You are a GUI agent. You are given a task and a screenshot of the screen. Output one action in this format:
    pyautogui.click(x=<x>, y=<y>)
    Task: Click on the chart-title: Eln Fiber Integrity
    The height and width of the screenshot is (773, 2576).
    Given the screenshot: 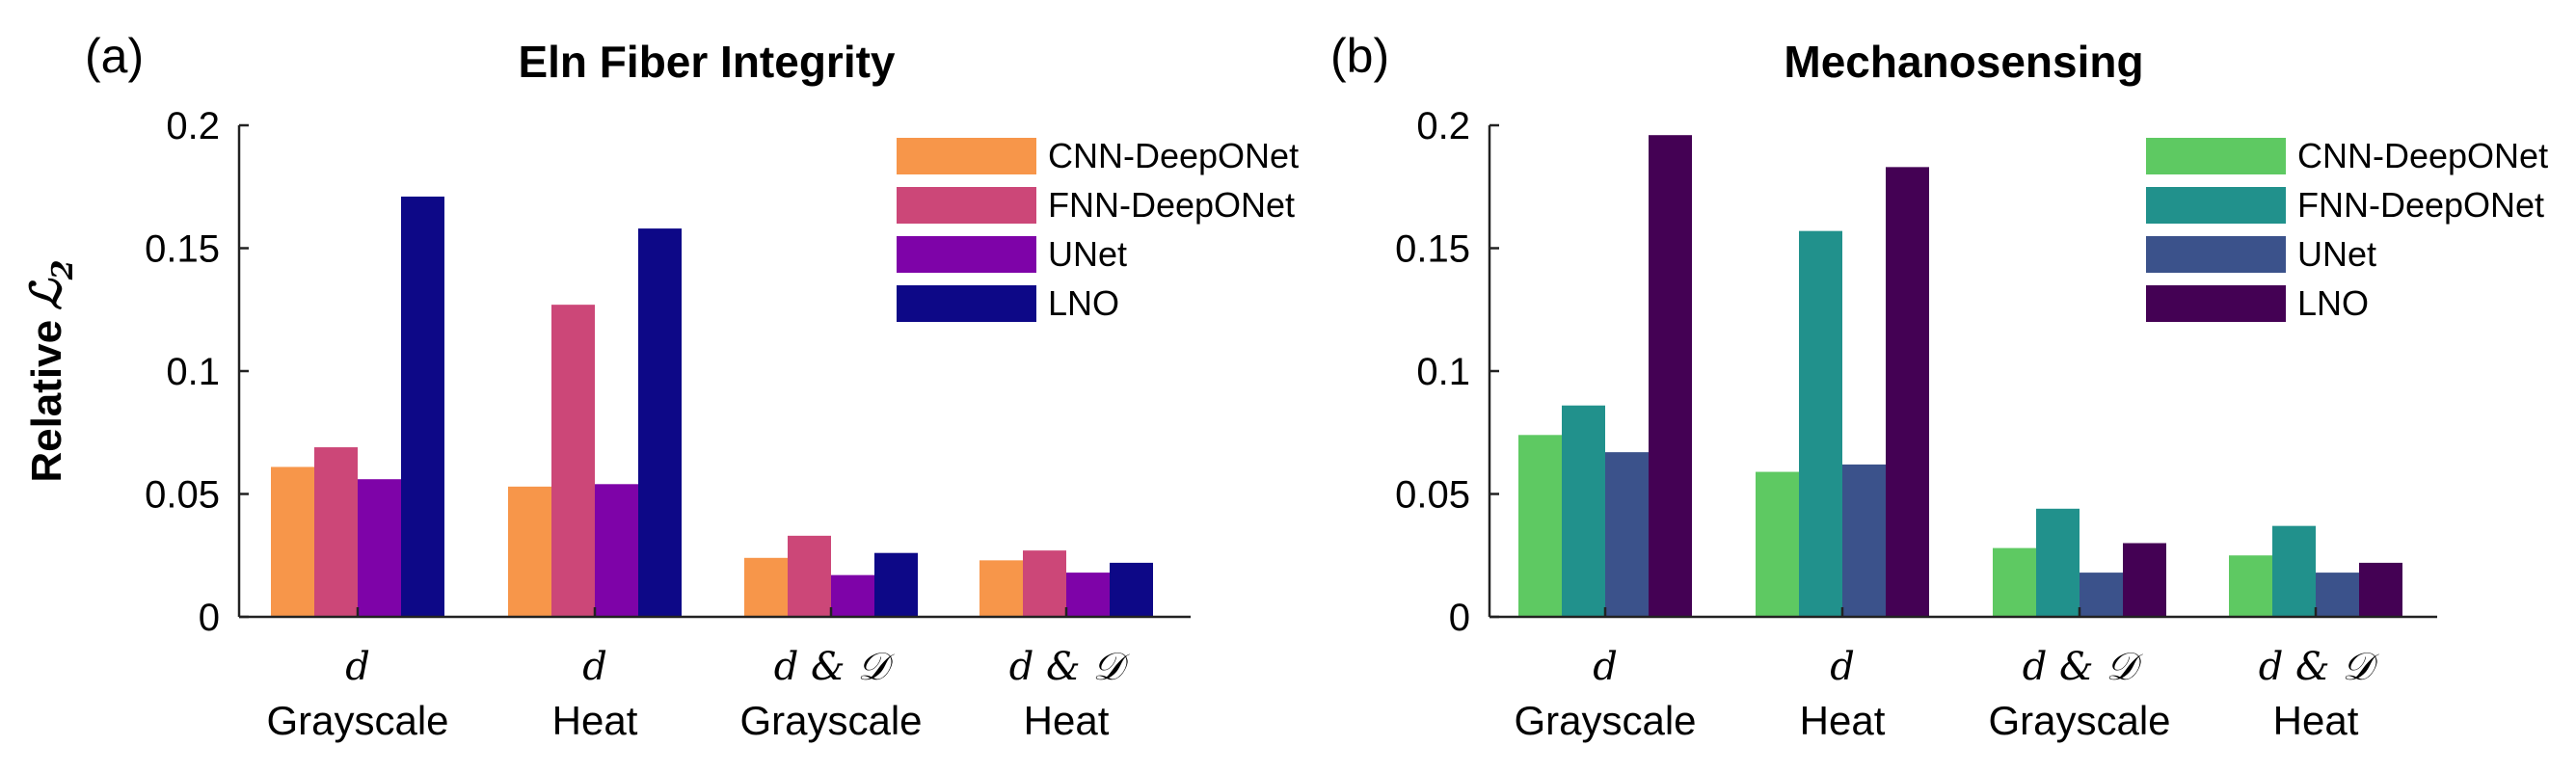 What is the action you would take?
    pyautogui.click(x=707, y=62)
    